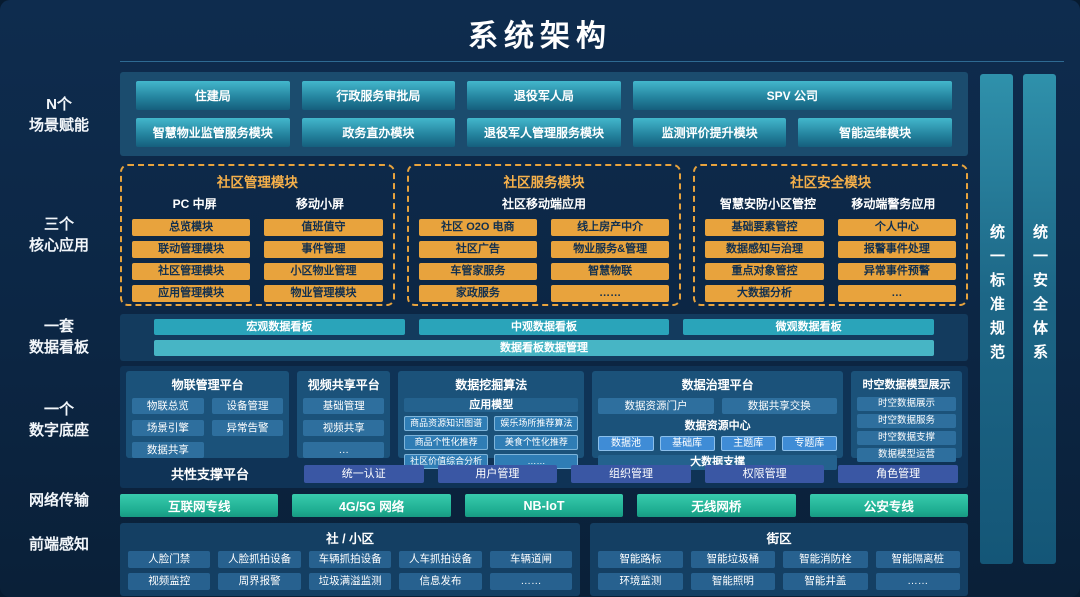  I want to click on iot-module: 异常告警, so click(247, 428).